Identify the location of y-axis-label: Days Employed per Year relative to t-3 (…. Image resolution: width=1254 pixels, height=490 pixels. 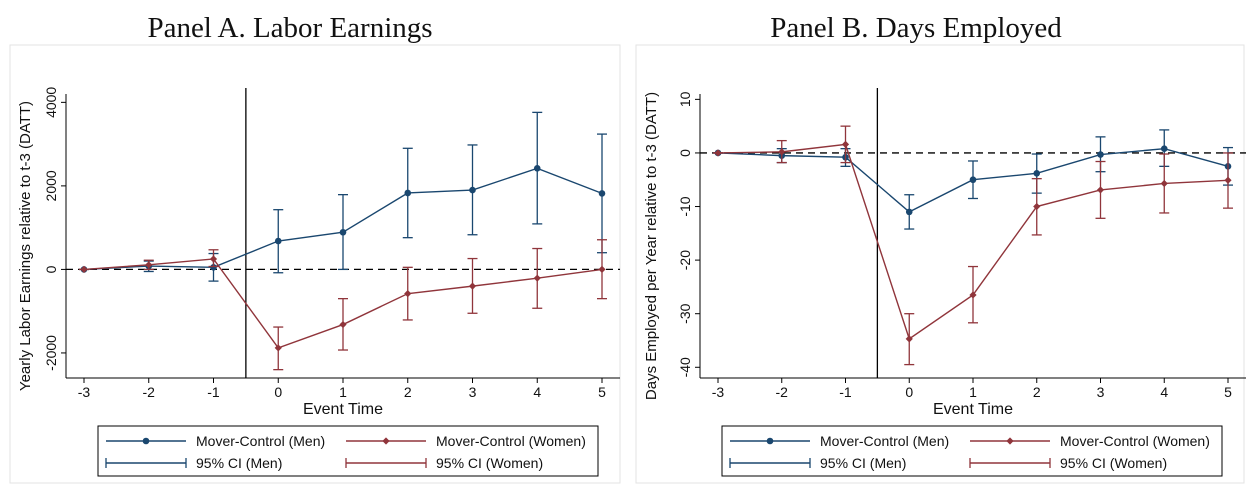
(651, 246).